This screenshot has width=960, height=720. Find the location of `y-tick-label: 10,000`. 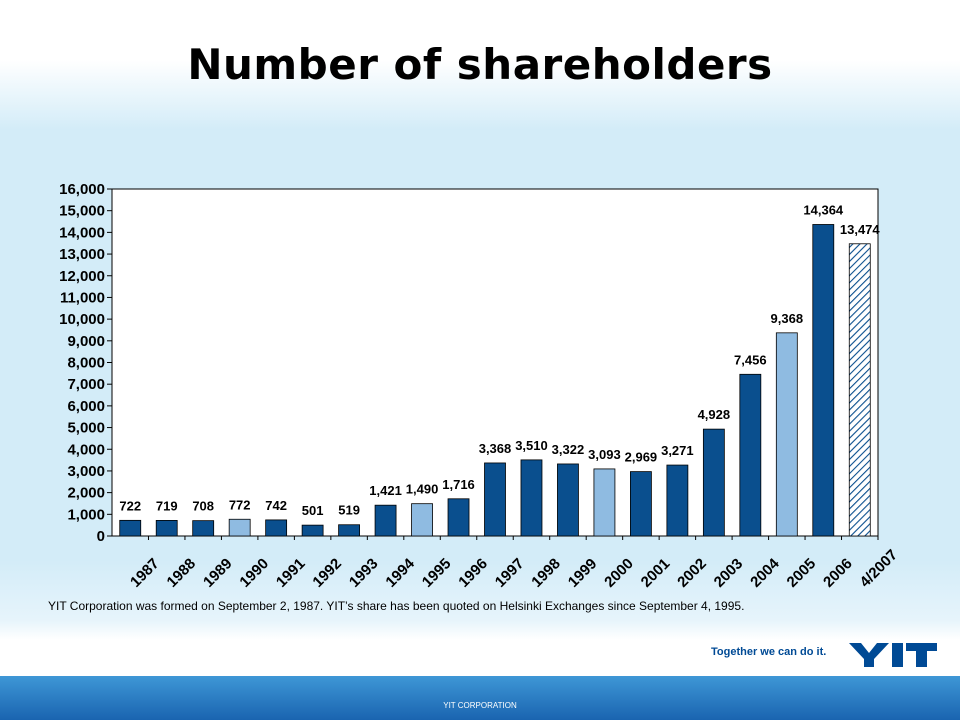

y-tick-label: 10,000 is located at coordinates (82, 319).